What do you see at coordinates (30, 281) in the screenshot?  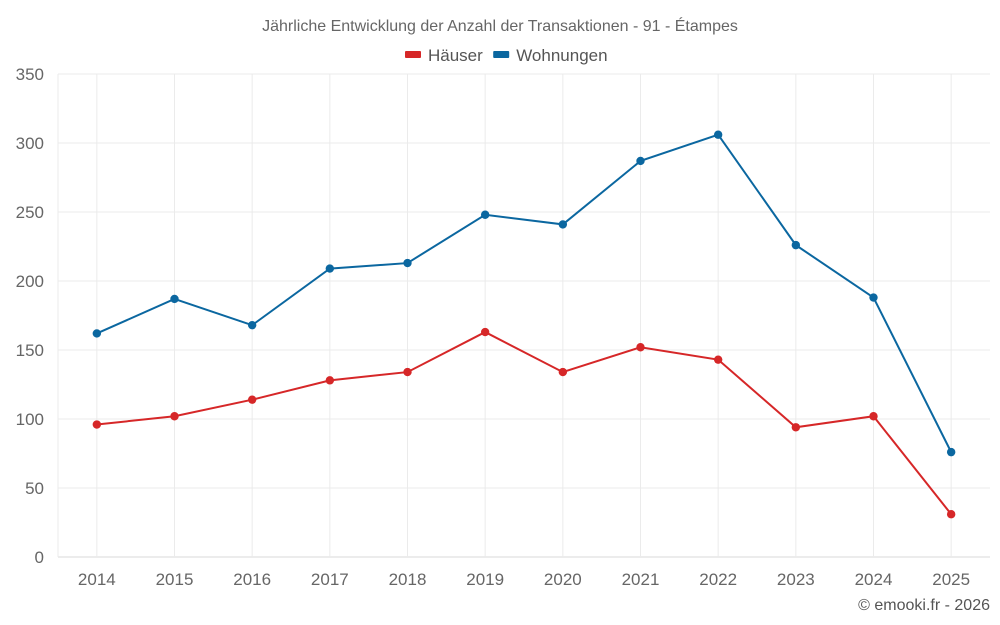 I see `y-tick-label: 200` at bounding box center [30, 281].